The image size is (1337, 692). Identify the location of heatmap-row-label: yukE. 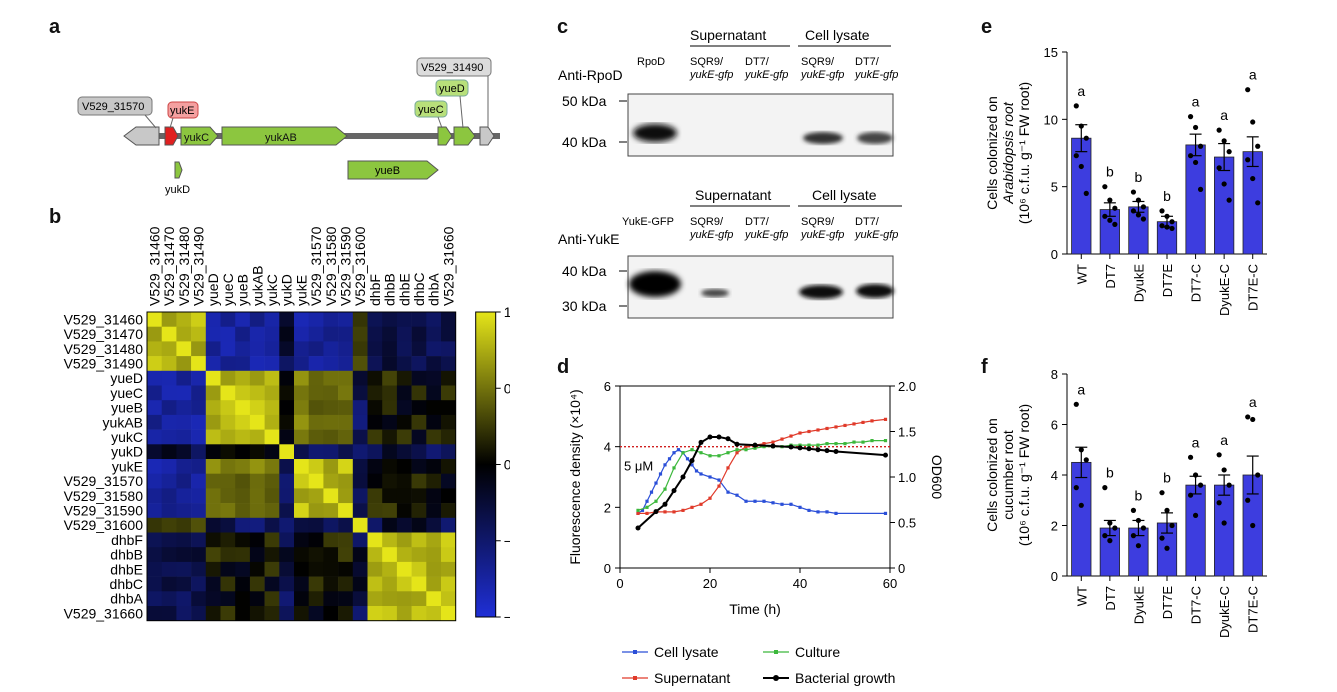
(127, 466).